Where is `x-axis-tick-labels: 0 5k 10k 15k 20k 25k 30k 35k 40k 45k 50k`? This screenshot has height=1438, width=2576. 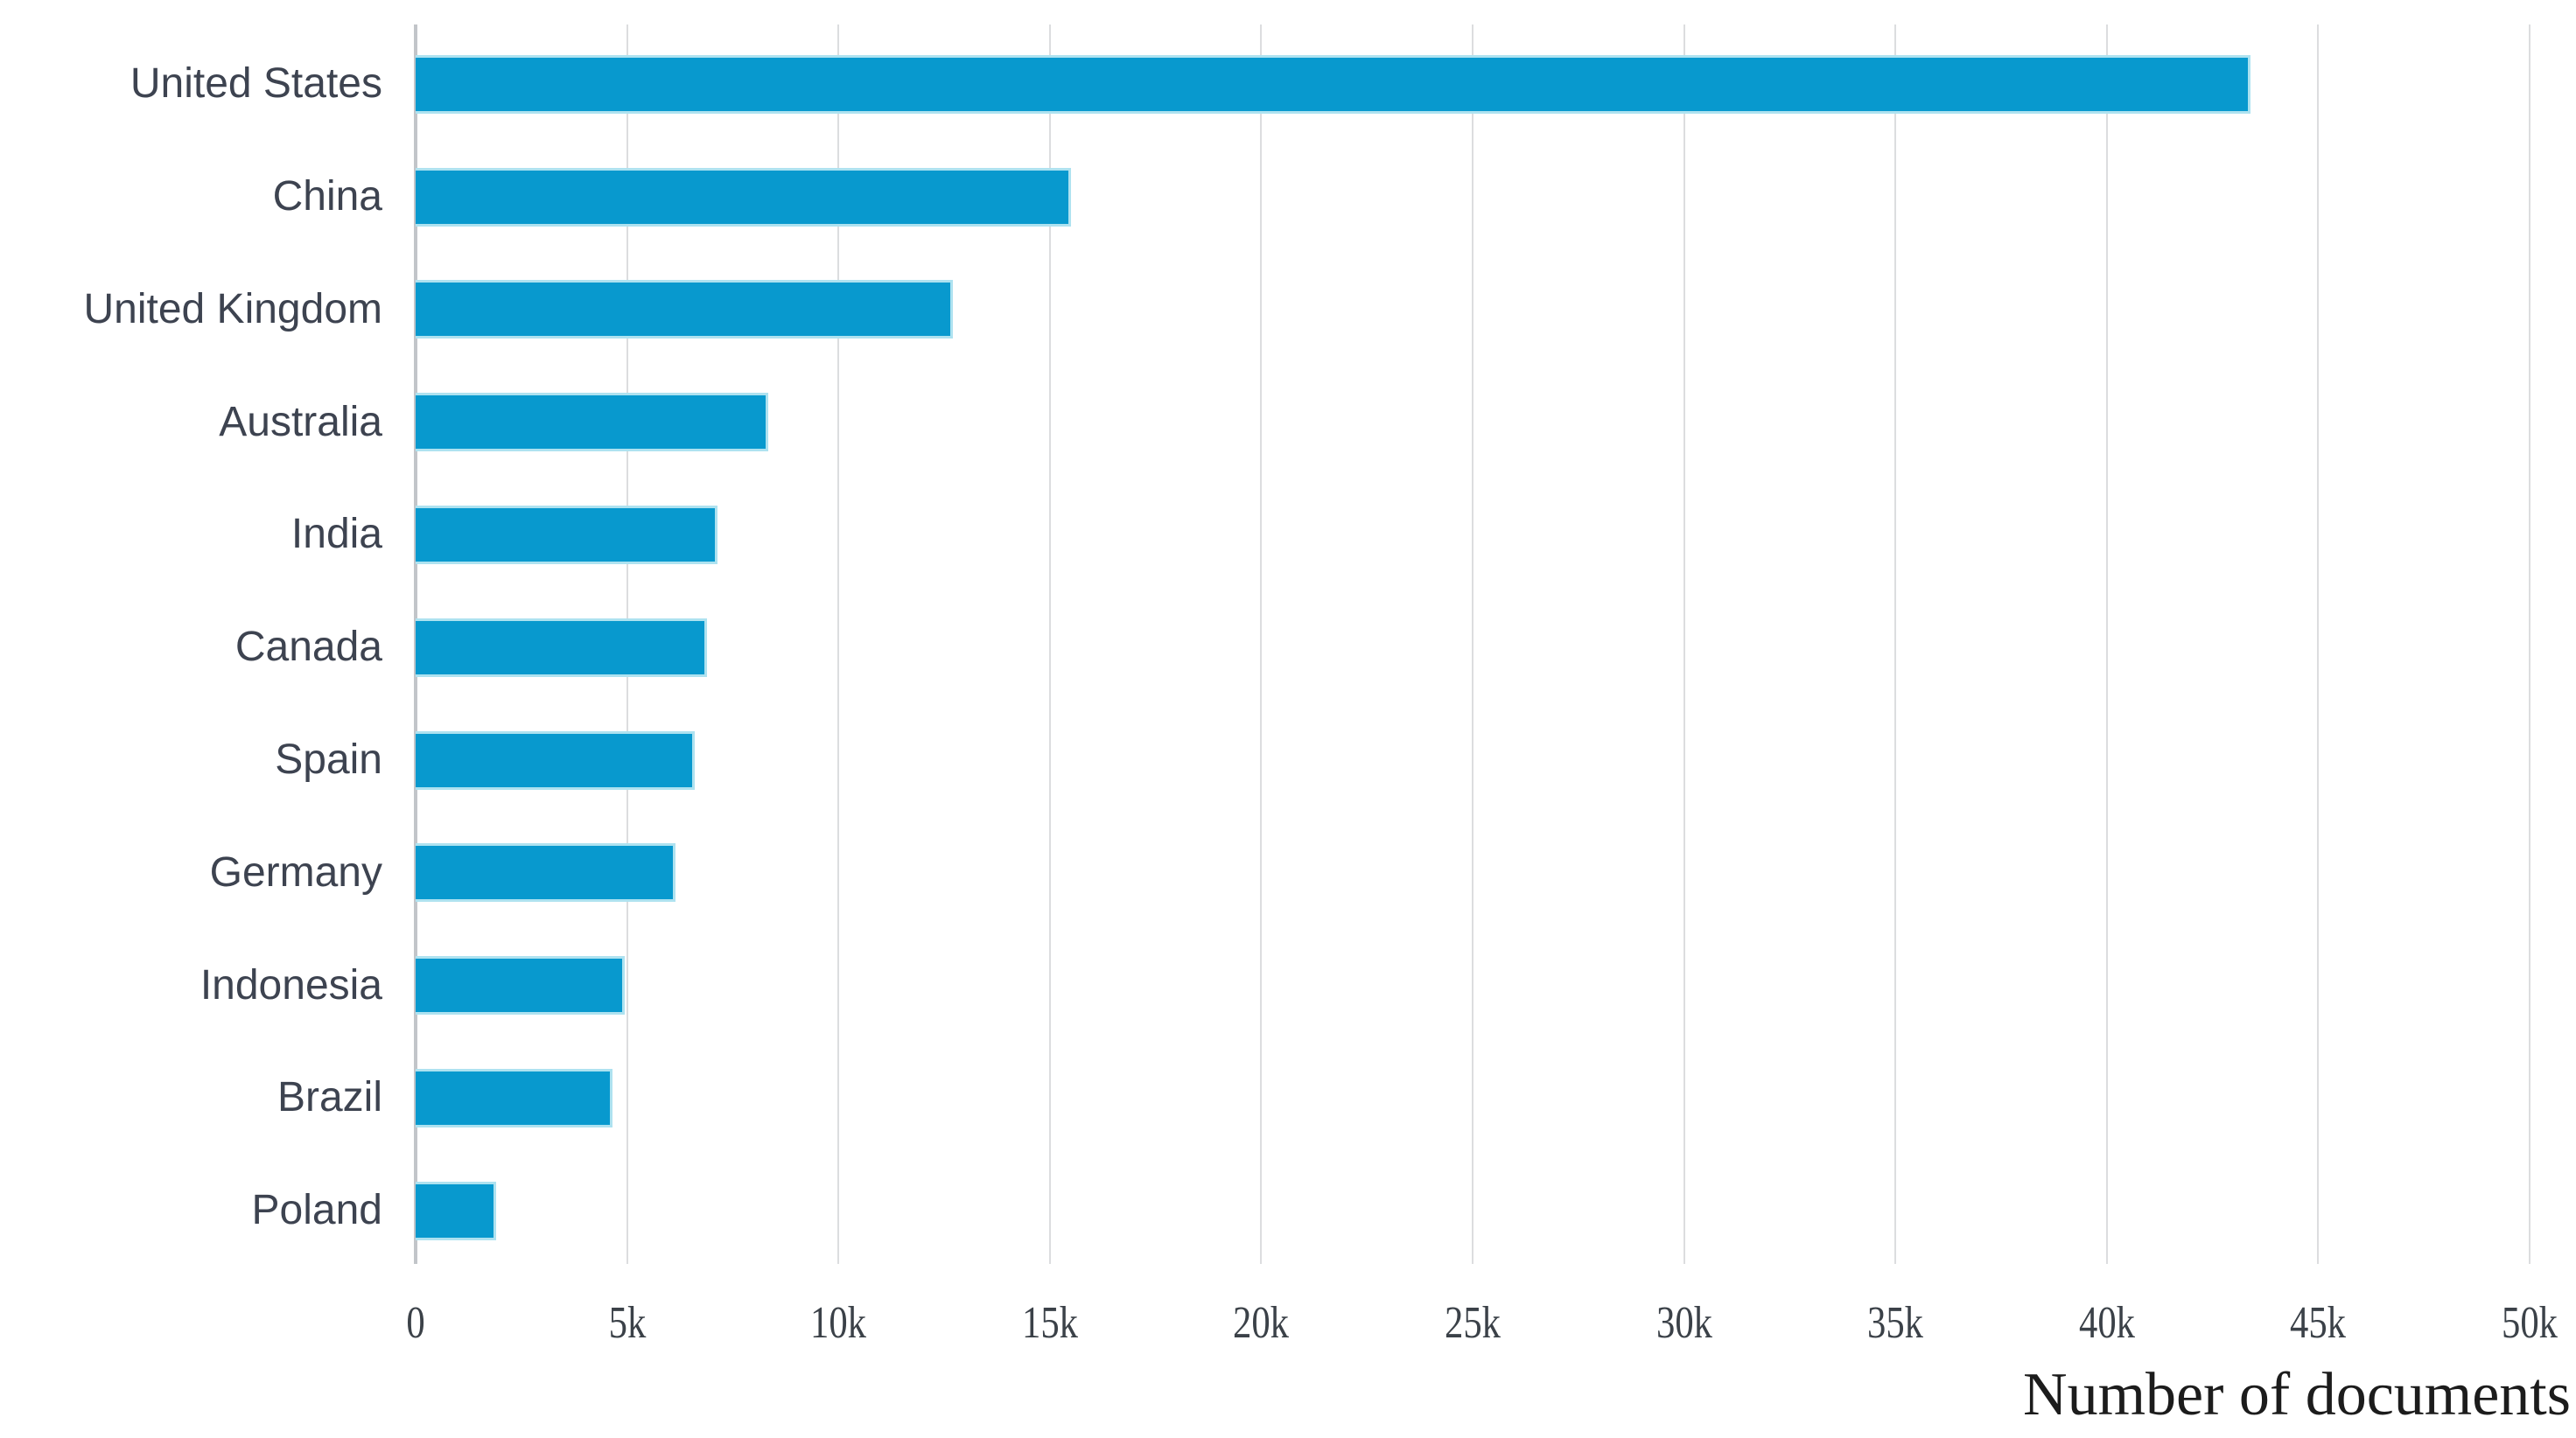
x-axis-tick-labels: 0 5k 10k 15k 20k 25k 30k 35k 40k 45k 50k is located at coordinates (1482, 1323).